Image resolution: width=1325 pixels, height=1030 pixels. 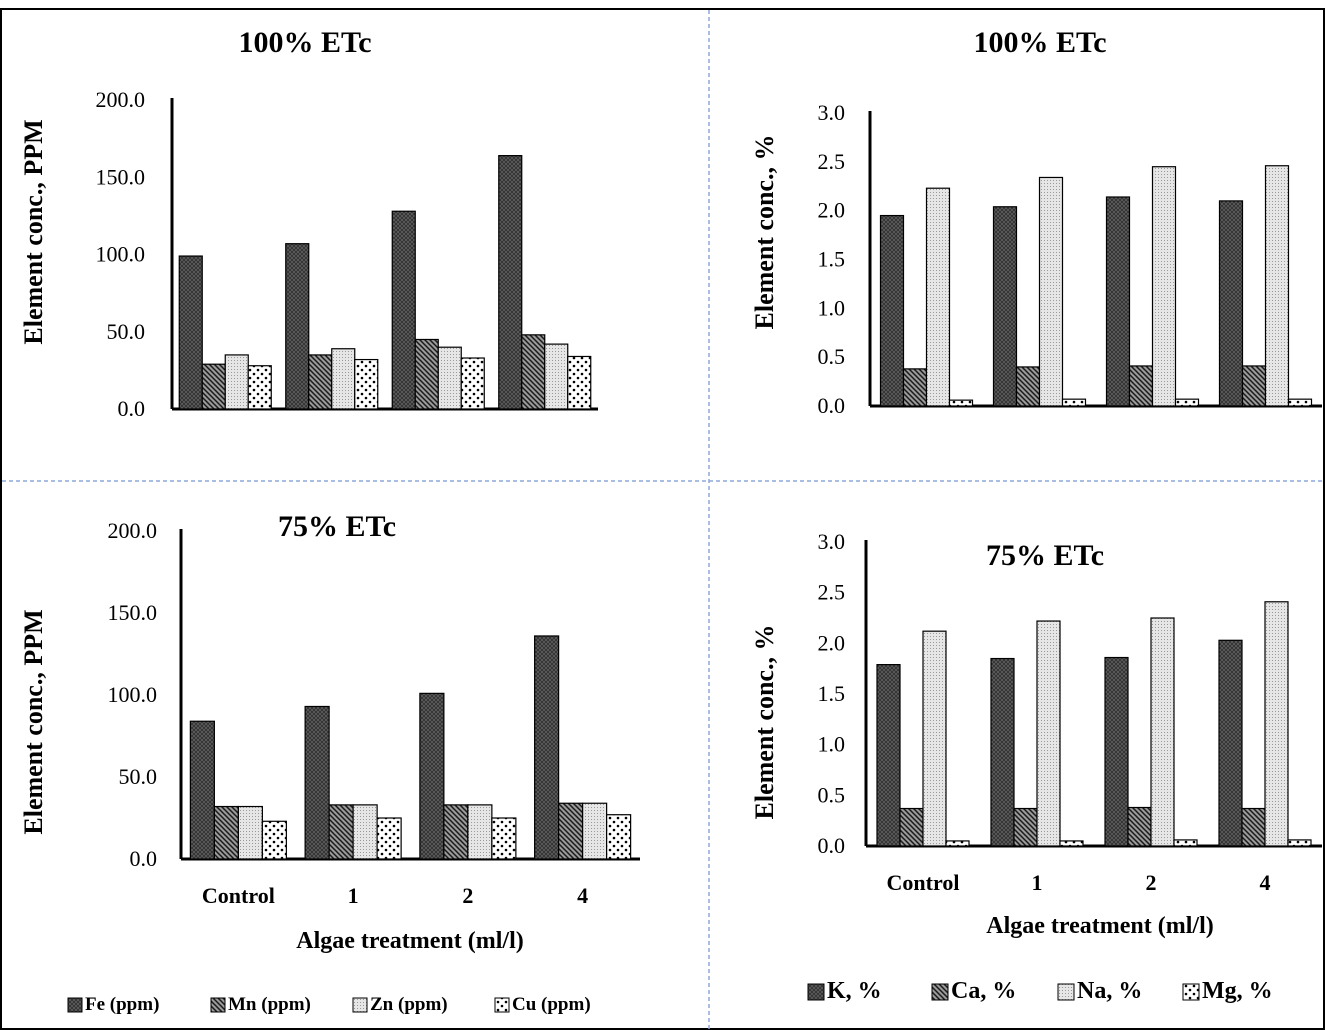 What do you see at coordinates (138, 776) in the screenshot?
I see `y-tick-label: 50.0` at bounding box center [138, 776].